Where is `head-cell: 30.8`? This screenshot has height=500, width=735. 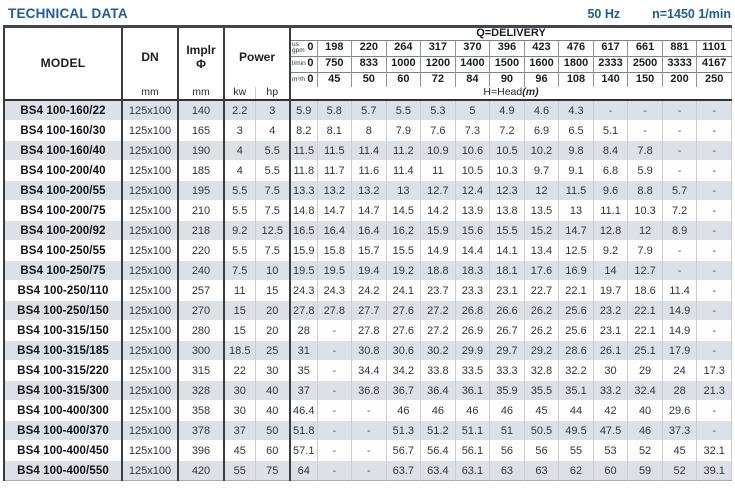 head-cell: 30.8 is located at coordinates (369, 350).